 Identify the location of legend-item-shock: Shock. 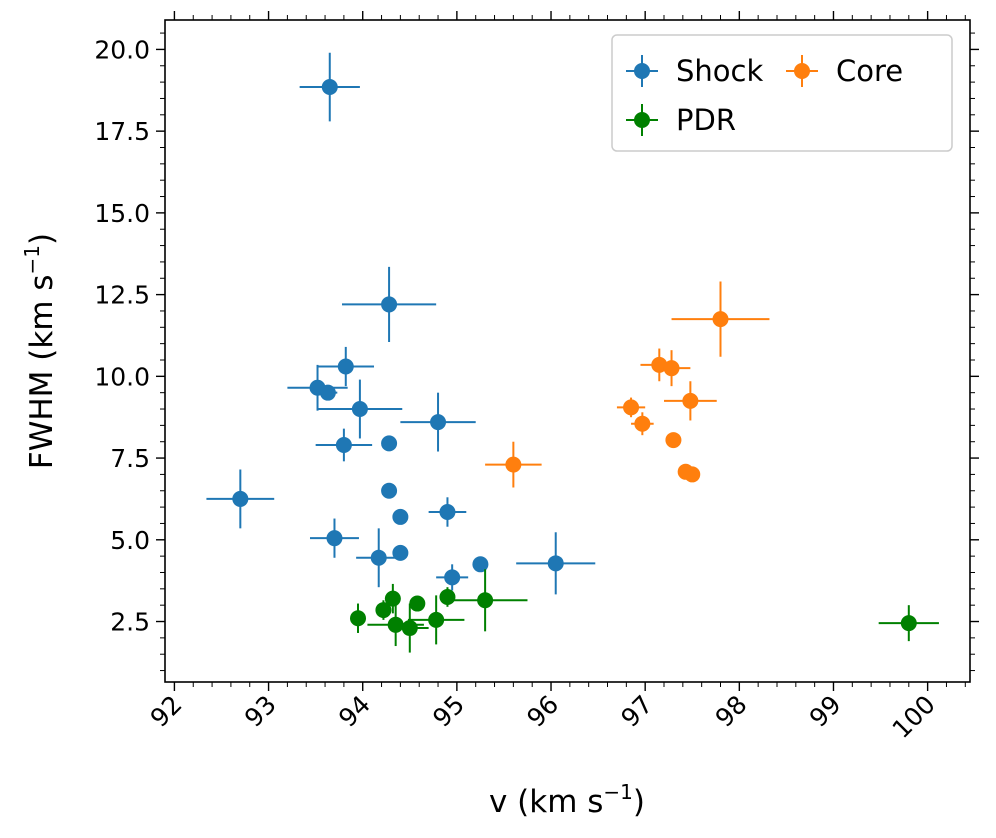
(694, 71).